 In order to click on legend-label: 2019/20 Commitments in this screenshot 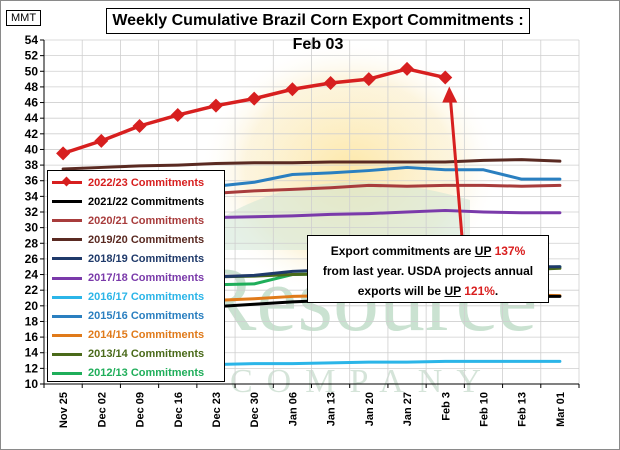, I will do `click(146, 239)`.